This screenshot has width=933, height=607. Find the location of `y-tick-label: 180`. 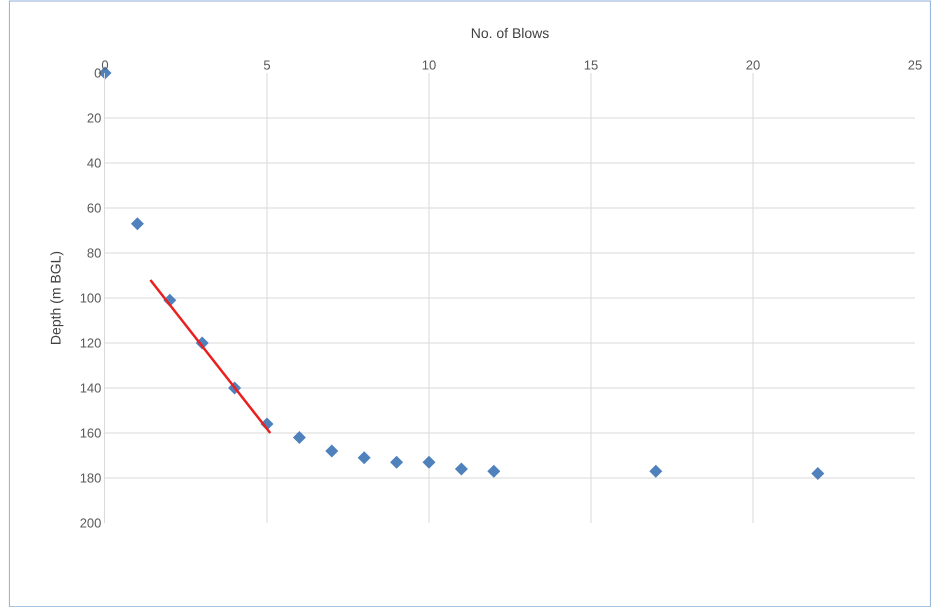

y-tick-label: 180 is located at coordinates (91, 478).